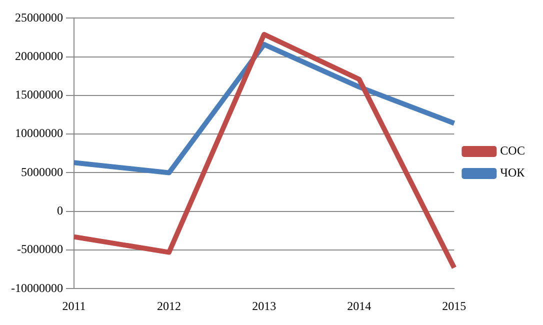  What do you see at coordinates (454, 305) in the screenshot?
I see `x-tick-label: 2015` at bounding box center [454, 305].